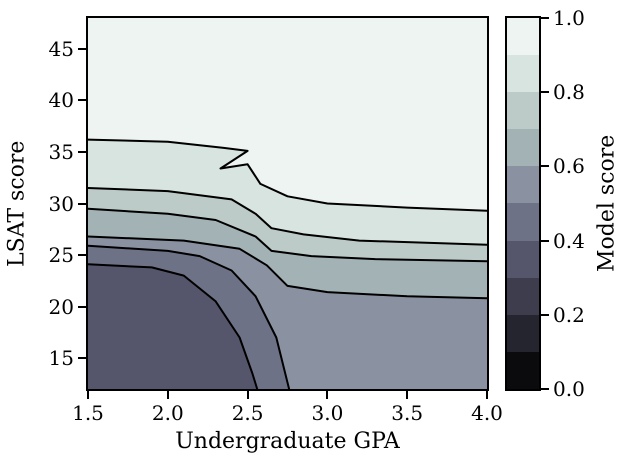 Image resolution: width=624 pixels, height=469 pixels. Describe the element at coordinates (569, 166) in the screenshot. I see `colorbar-tick-label: 0.6` at that location.